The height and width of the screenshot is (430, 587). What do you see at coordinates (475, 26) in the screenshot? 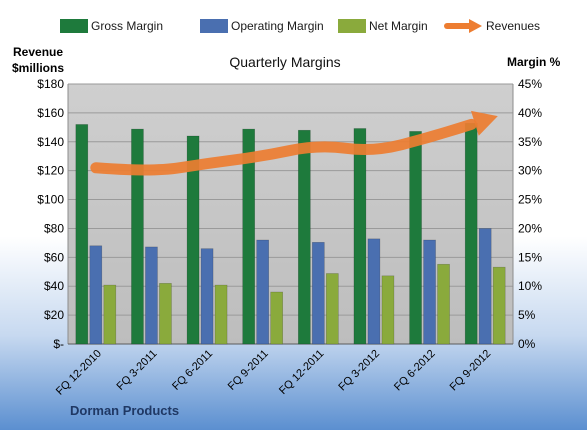
I see `legend-swatch-revenues-arrowhead` at bounding box center [475, 26].